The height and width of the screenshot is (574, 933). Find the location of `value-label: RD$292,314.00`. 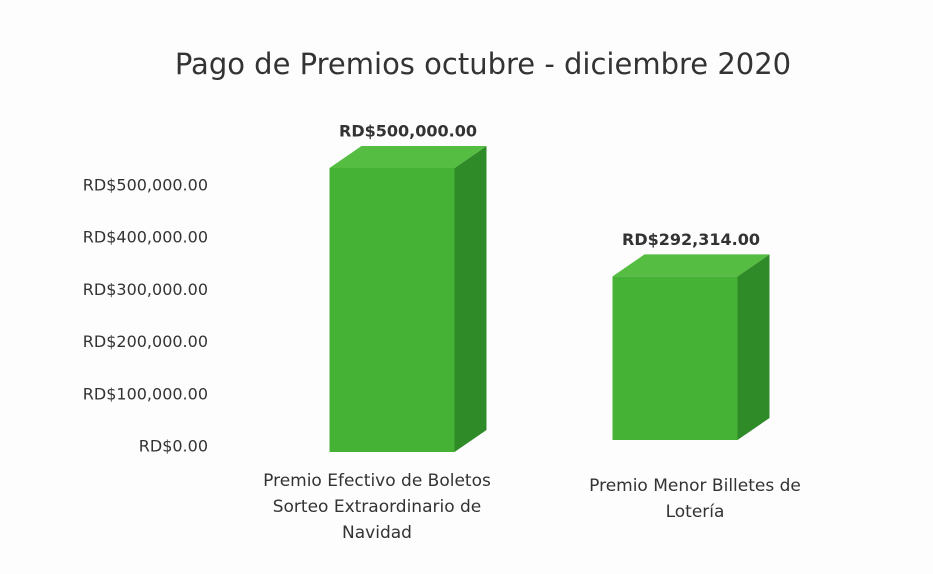

value-label: RD$292,314.00 is located at coordinates (691, 239).